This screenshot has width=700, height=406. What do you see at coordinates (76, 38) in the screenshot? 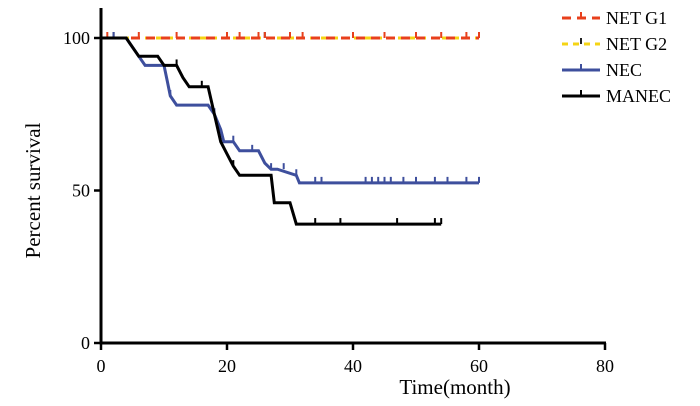
I see `y-tick-label: 100` at bounding box center [76, 38].